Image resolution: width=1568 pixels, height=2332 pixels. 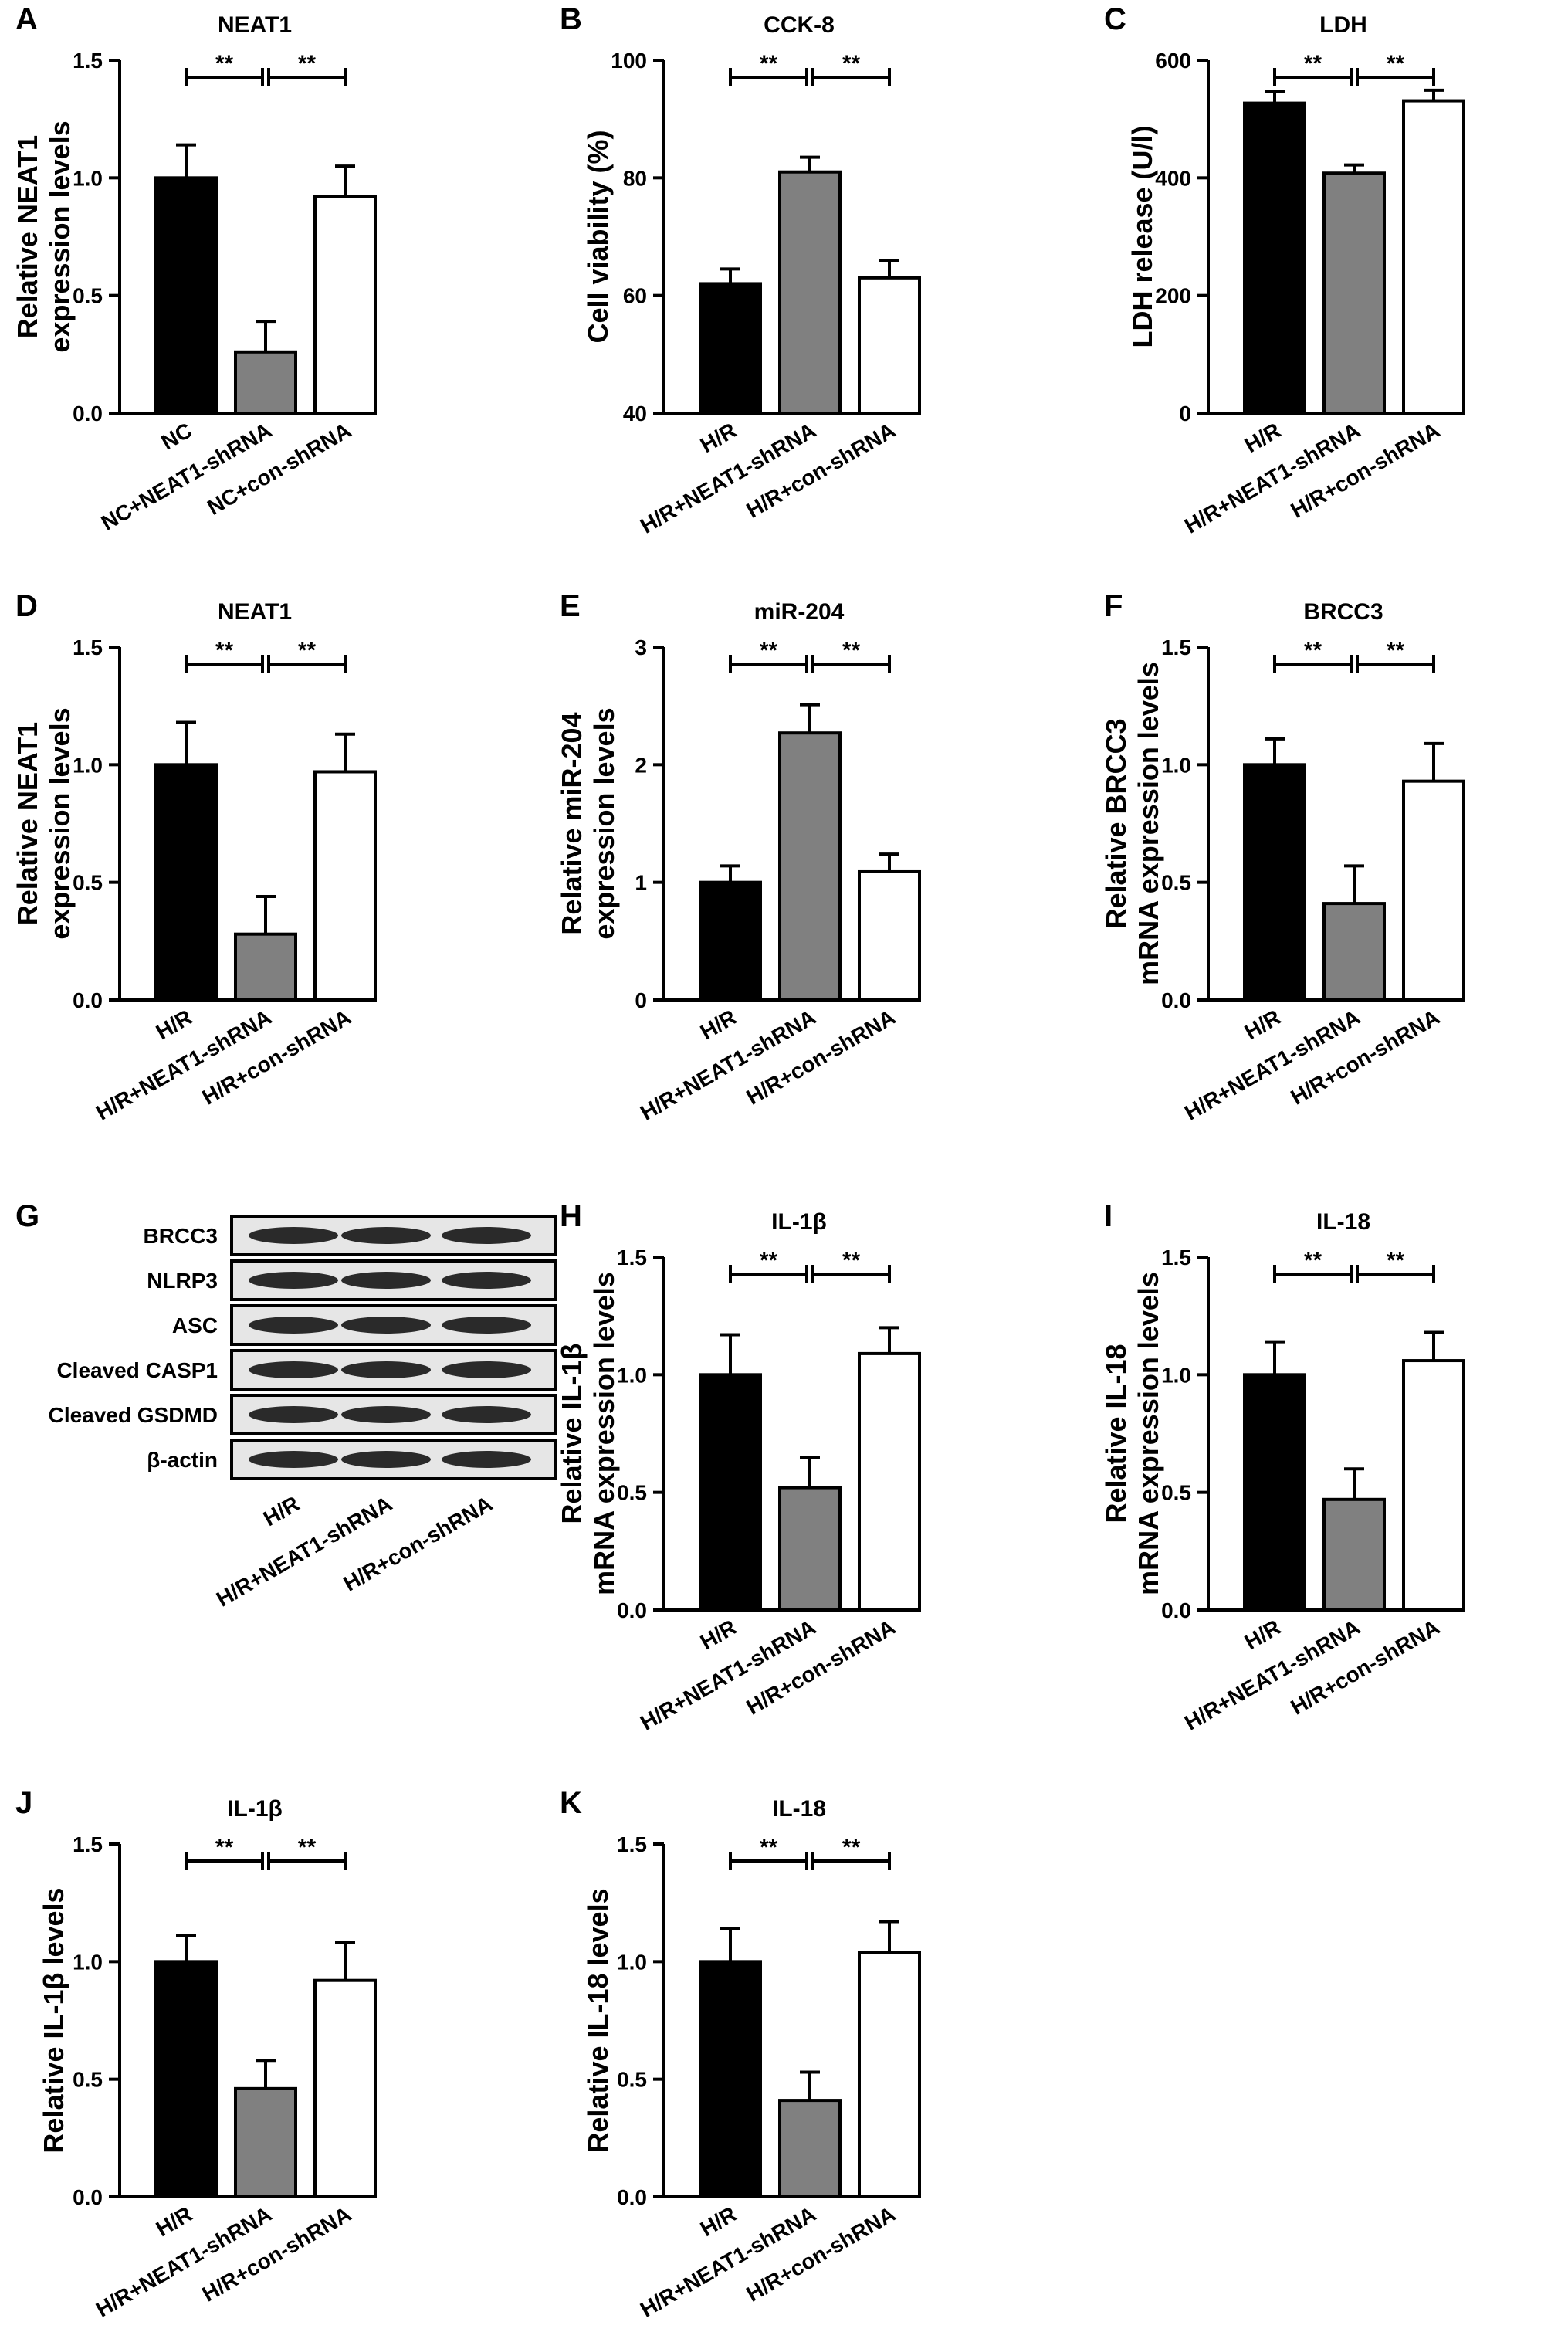 I want to click on y-axis-label: Relative BRCC3mRNA expression levels, so click(x=1132, y=823).